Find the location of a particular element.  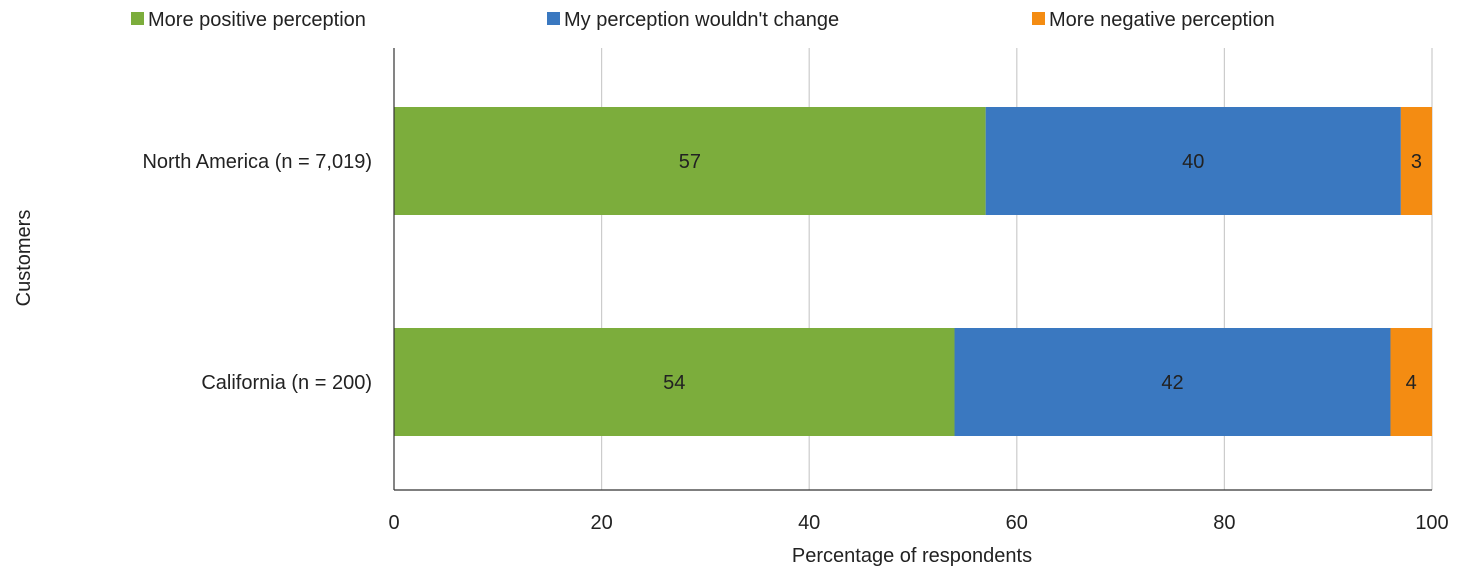

data-label-more-negative-perception-california-n-200: 4 is located at coordinates (1411, 383).